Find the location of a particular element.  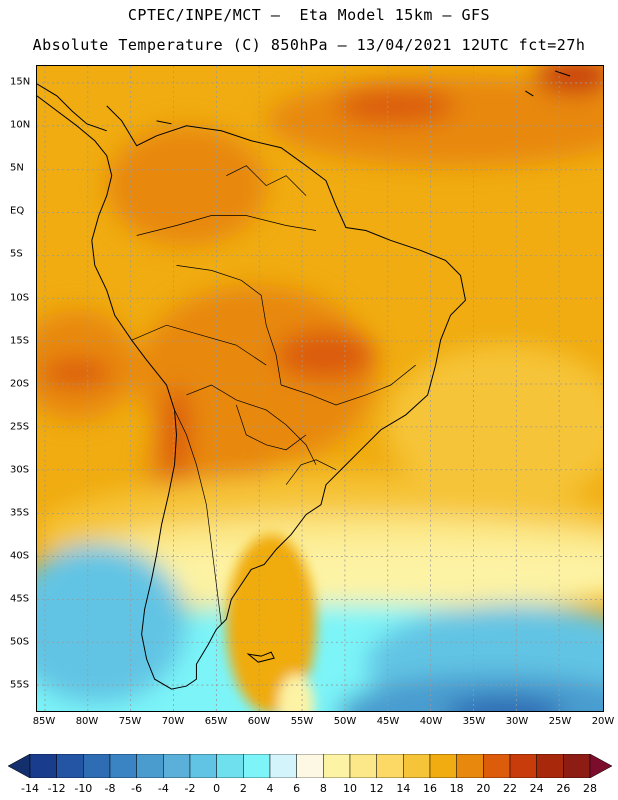

colorbar-tick-label: -2 is located at coordinates (190, 788).